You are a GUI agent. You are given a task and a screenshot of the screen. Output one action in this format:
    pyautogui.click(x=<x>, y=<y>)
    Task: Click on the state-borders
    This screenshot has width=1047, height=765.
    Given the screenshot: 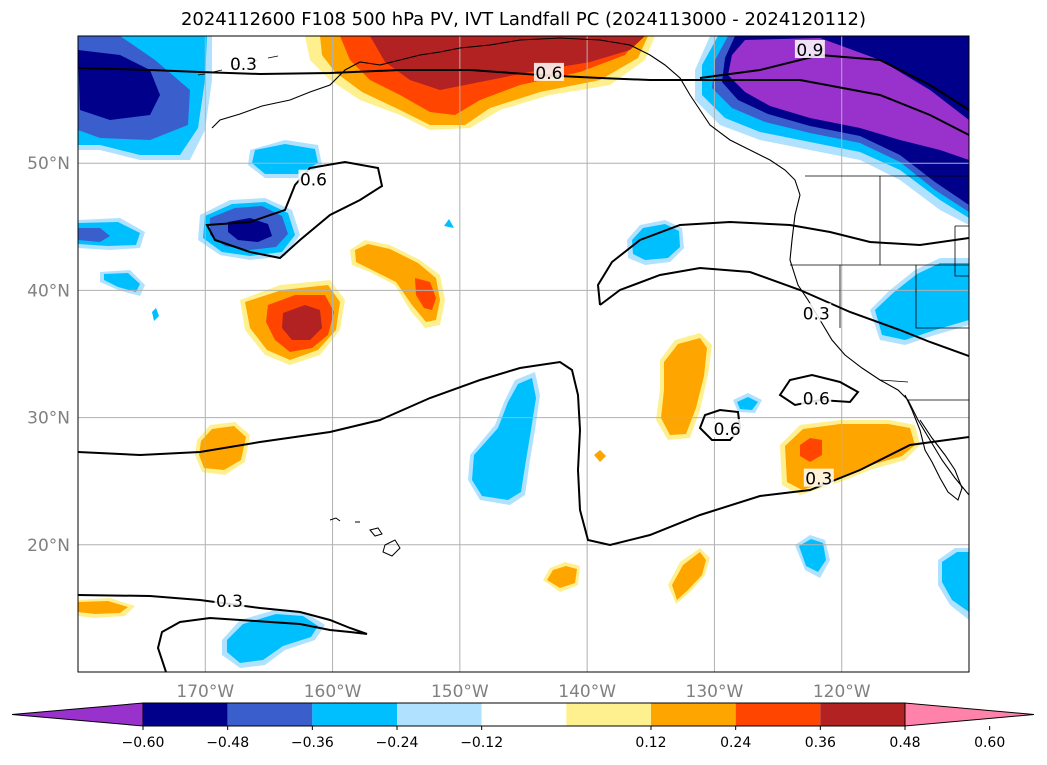 What is the action you would take?
    pyautogui.click(x=879, y=288)
    